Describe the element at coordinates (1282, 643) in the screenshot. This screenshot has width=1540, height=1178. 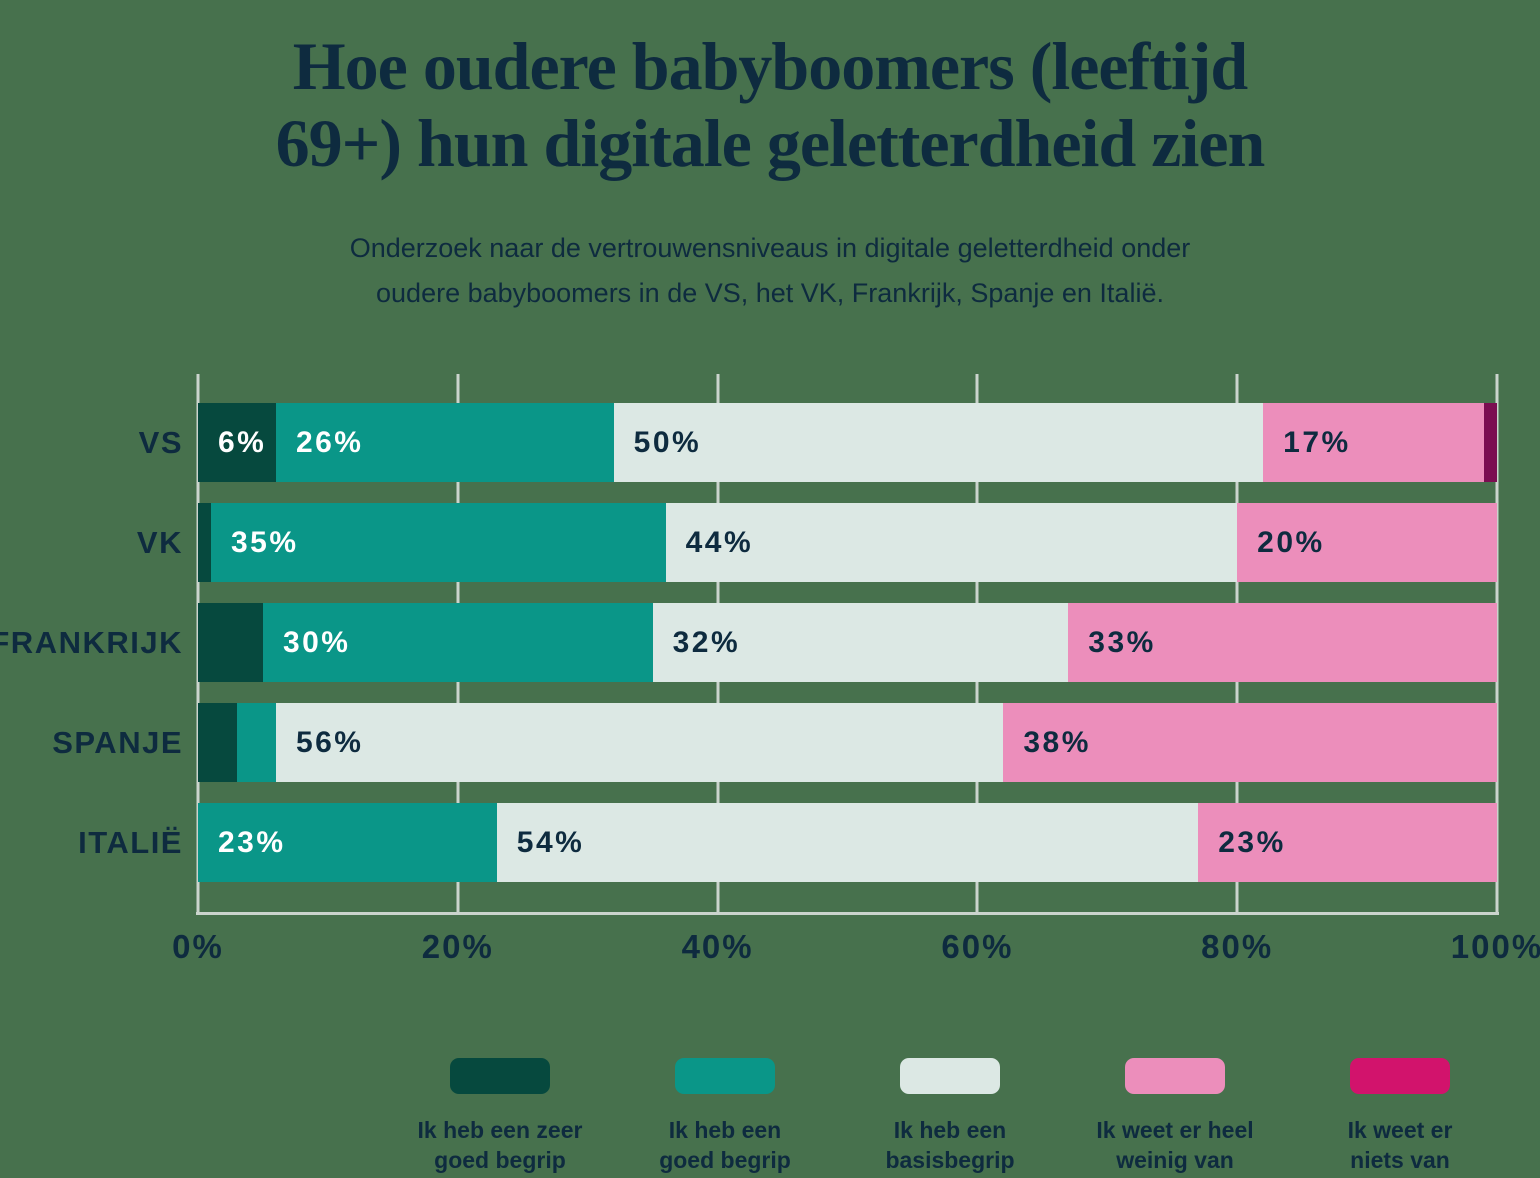
I see `bar-segment: 33%` at that location.